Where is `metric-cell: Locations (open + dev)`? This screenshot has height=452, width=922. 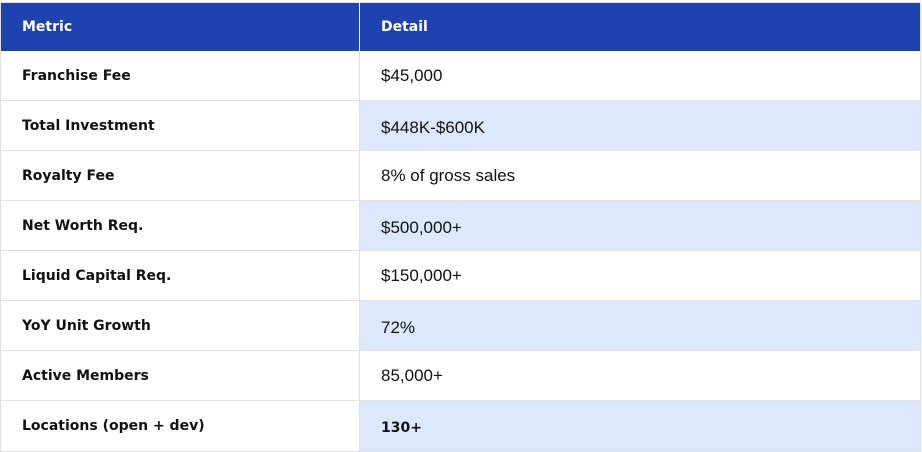 metric-cell: Locations (open + dev) is located at coordinates (180, 426).